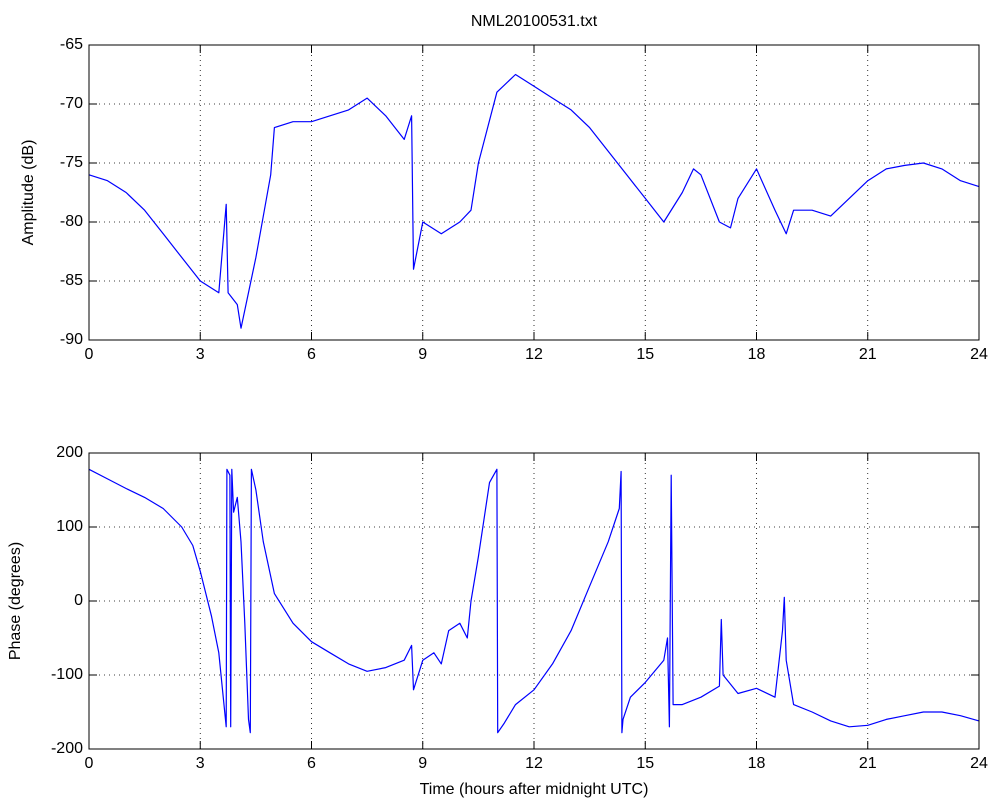 The image size is (998, 806). Describe the element at coordinates (534, 789) in the screenshot. I see `x-axis-label: Time (hours after midnight UTC)` at that location.